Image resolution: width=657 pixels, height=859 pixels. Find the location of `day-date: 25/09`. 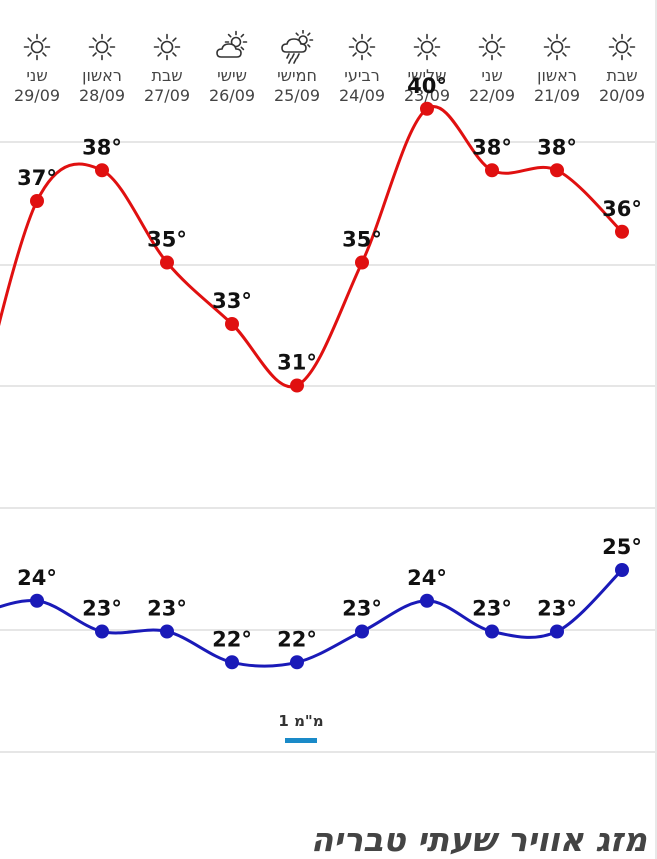

day-date: 25/09 is located at coordinates (297, 95).